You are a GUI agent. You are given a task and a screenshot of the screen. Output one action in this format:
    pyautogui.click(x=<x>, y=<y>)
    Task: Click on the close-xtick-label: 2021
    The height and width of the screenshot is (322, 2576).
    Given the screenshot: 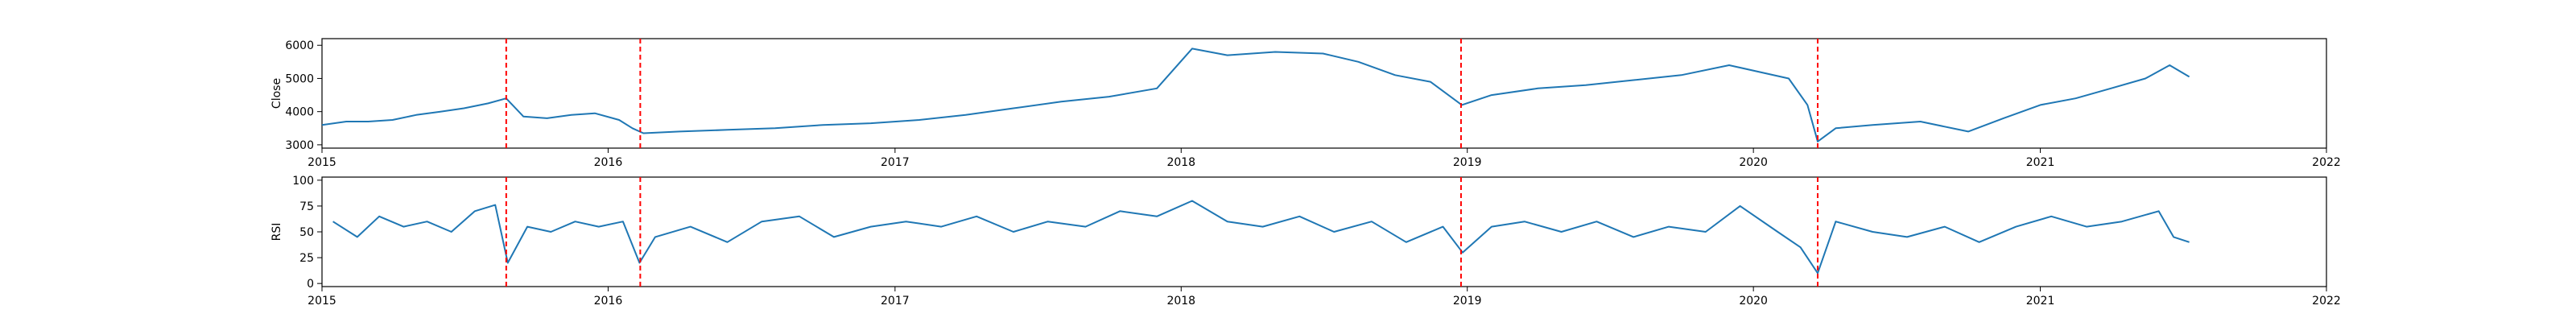 What is the action you would take?
    pyautogui.click(x=2040, y=162)
    